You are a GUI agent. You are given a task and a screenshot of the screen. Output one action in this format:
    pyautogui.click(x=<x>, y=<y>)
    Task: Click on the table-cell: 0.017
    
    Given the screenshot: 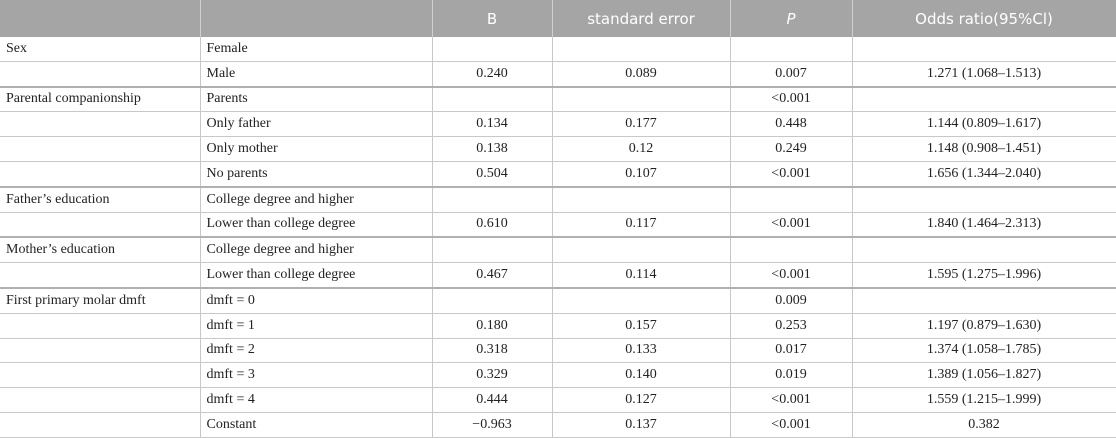 What is the action you would take?
    pyautogui.click(x=791, y=351)
    